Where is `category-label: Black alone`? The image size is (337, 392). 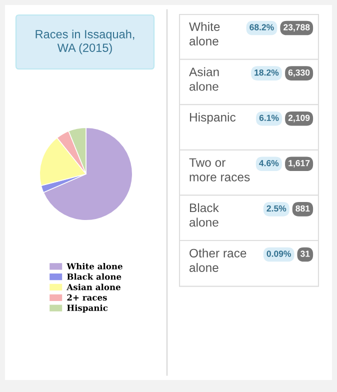 category-label: Black alone is located at coordinates (204, 215).